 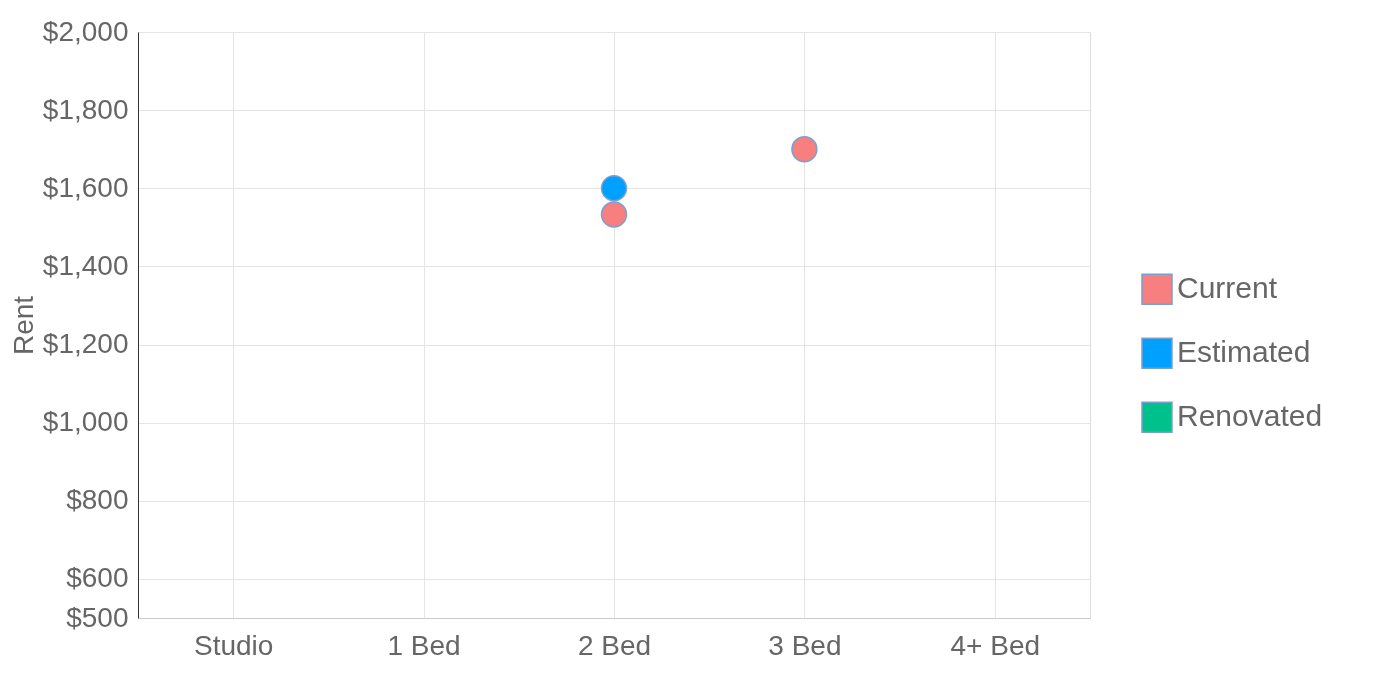 I want to click on y-tick-label: $1,600, so click(x=85, y=187).